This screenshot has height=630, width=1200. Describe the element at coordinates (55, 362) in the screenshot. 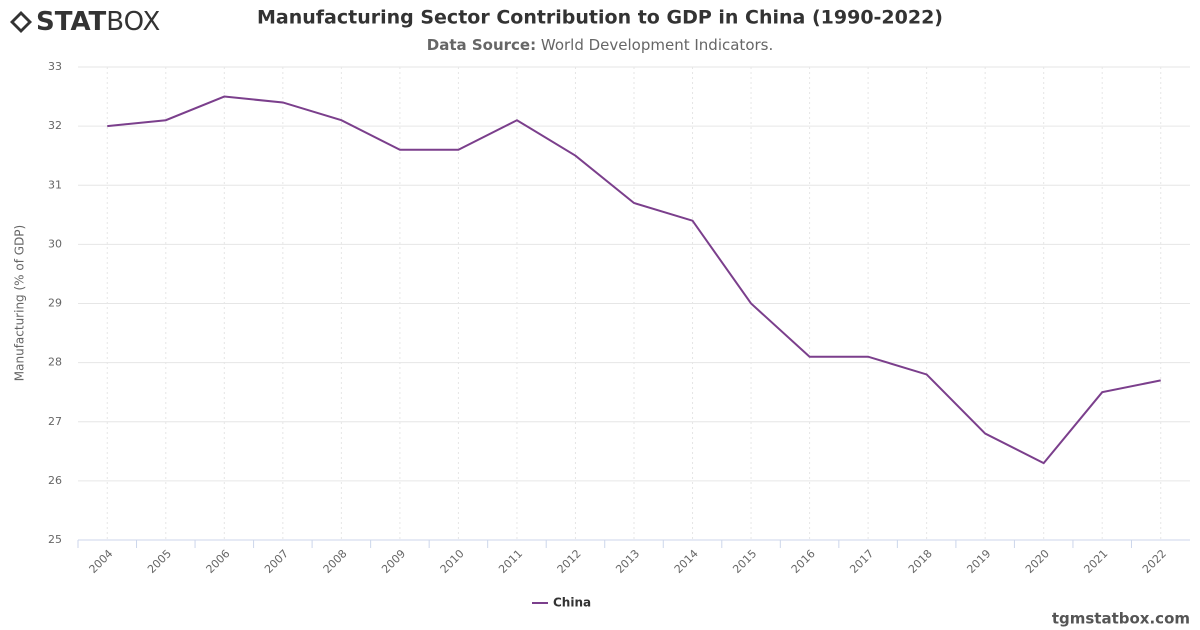

I see `y-tick-label: 28` at that location.